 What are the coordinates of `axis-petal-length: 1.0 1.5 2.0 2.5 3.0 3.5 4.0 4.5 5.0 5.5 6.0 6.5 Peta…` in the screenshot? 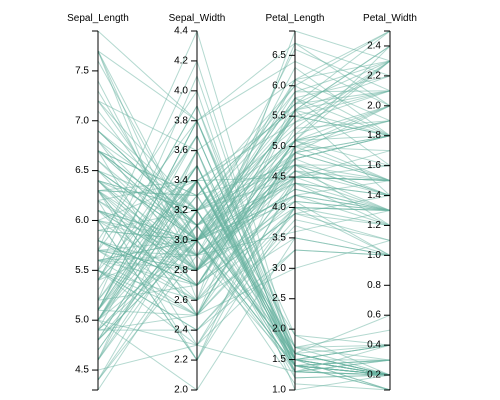 It's located at (295, 204).